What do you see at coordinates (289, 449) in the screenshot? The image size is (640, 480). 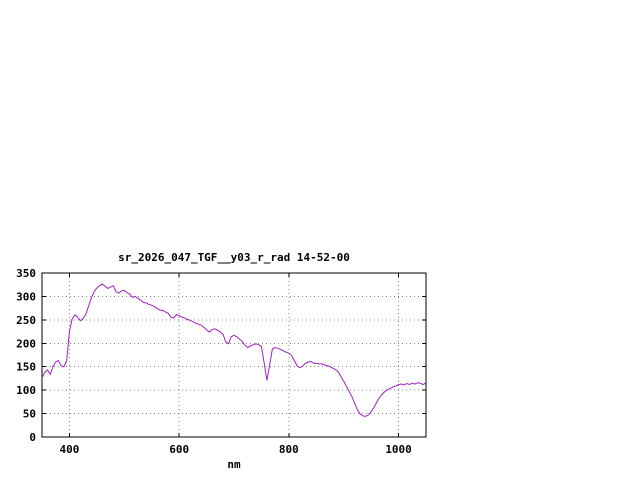 I see `x-tick-label: 800` at bounding box center [289, 449].